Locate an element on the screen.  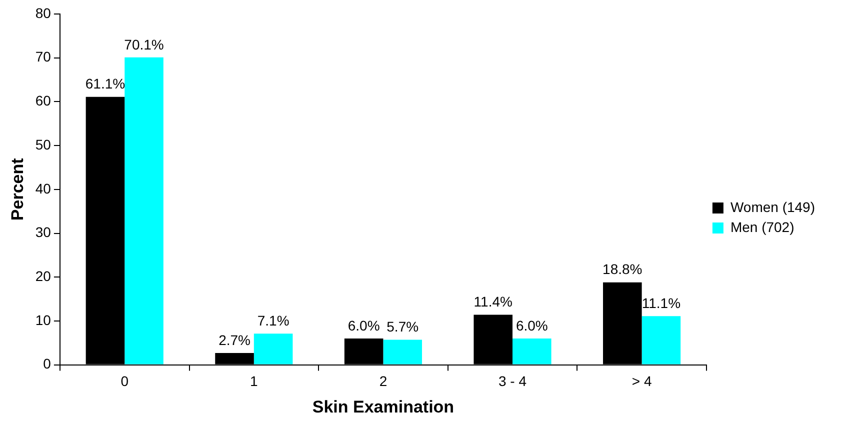
y-tick-label: 50 is located at coordinates (43, 144).